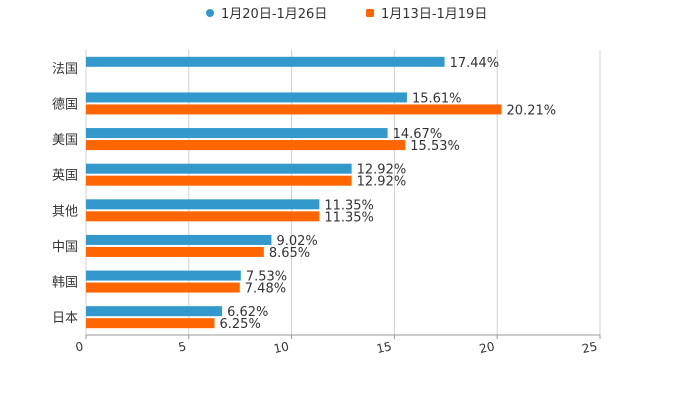 This screenshot has width=700, height=400. I want to click on x-tick-label: 5, so click(182, 346).